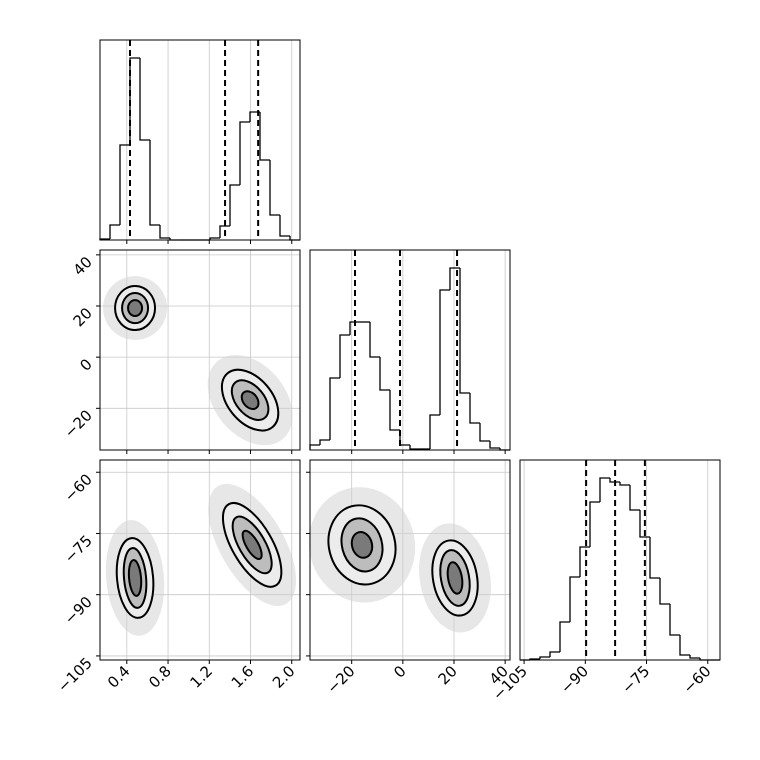 The width and height of the screenshot is (760, 760). I want to click on y-tick-label: −60, so click(78, 487).